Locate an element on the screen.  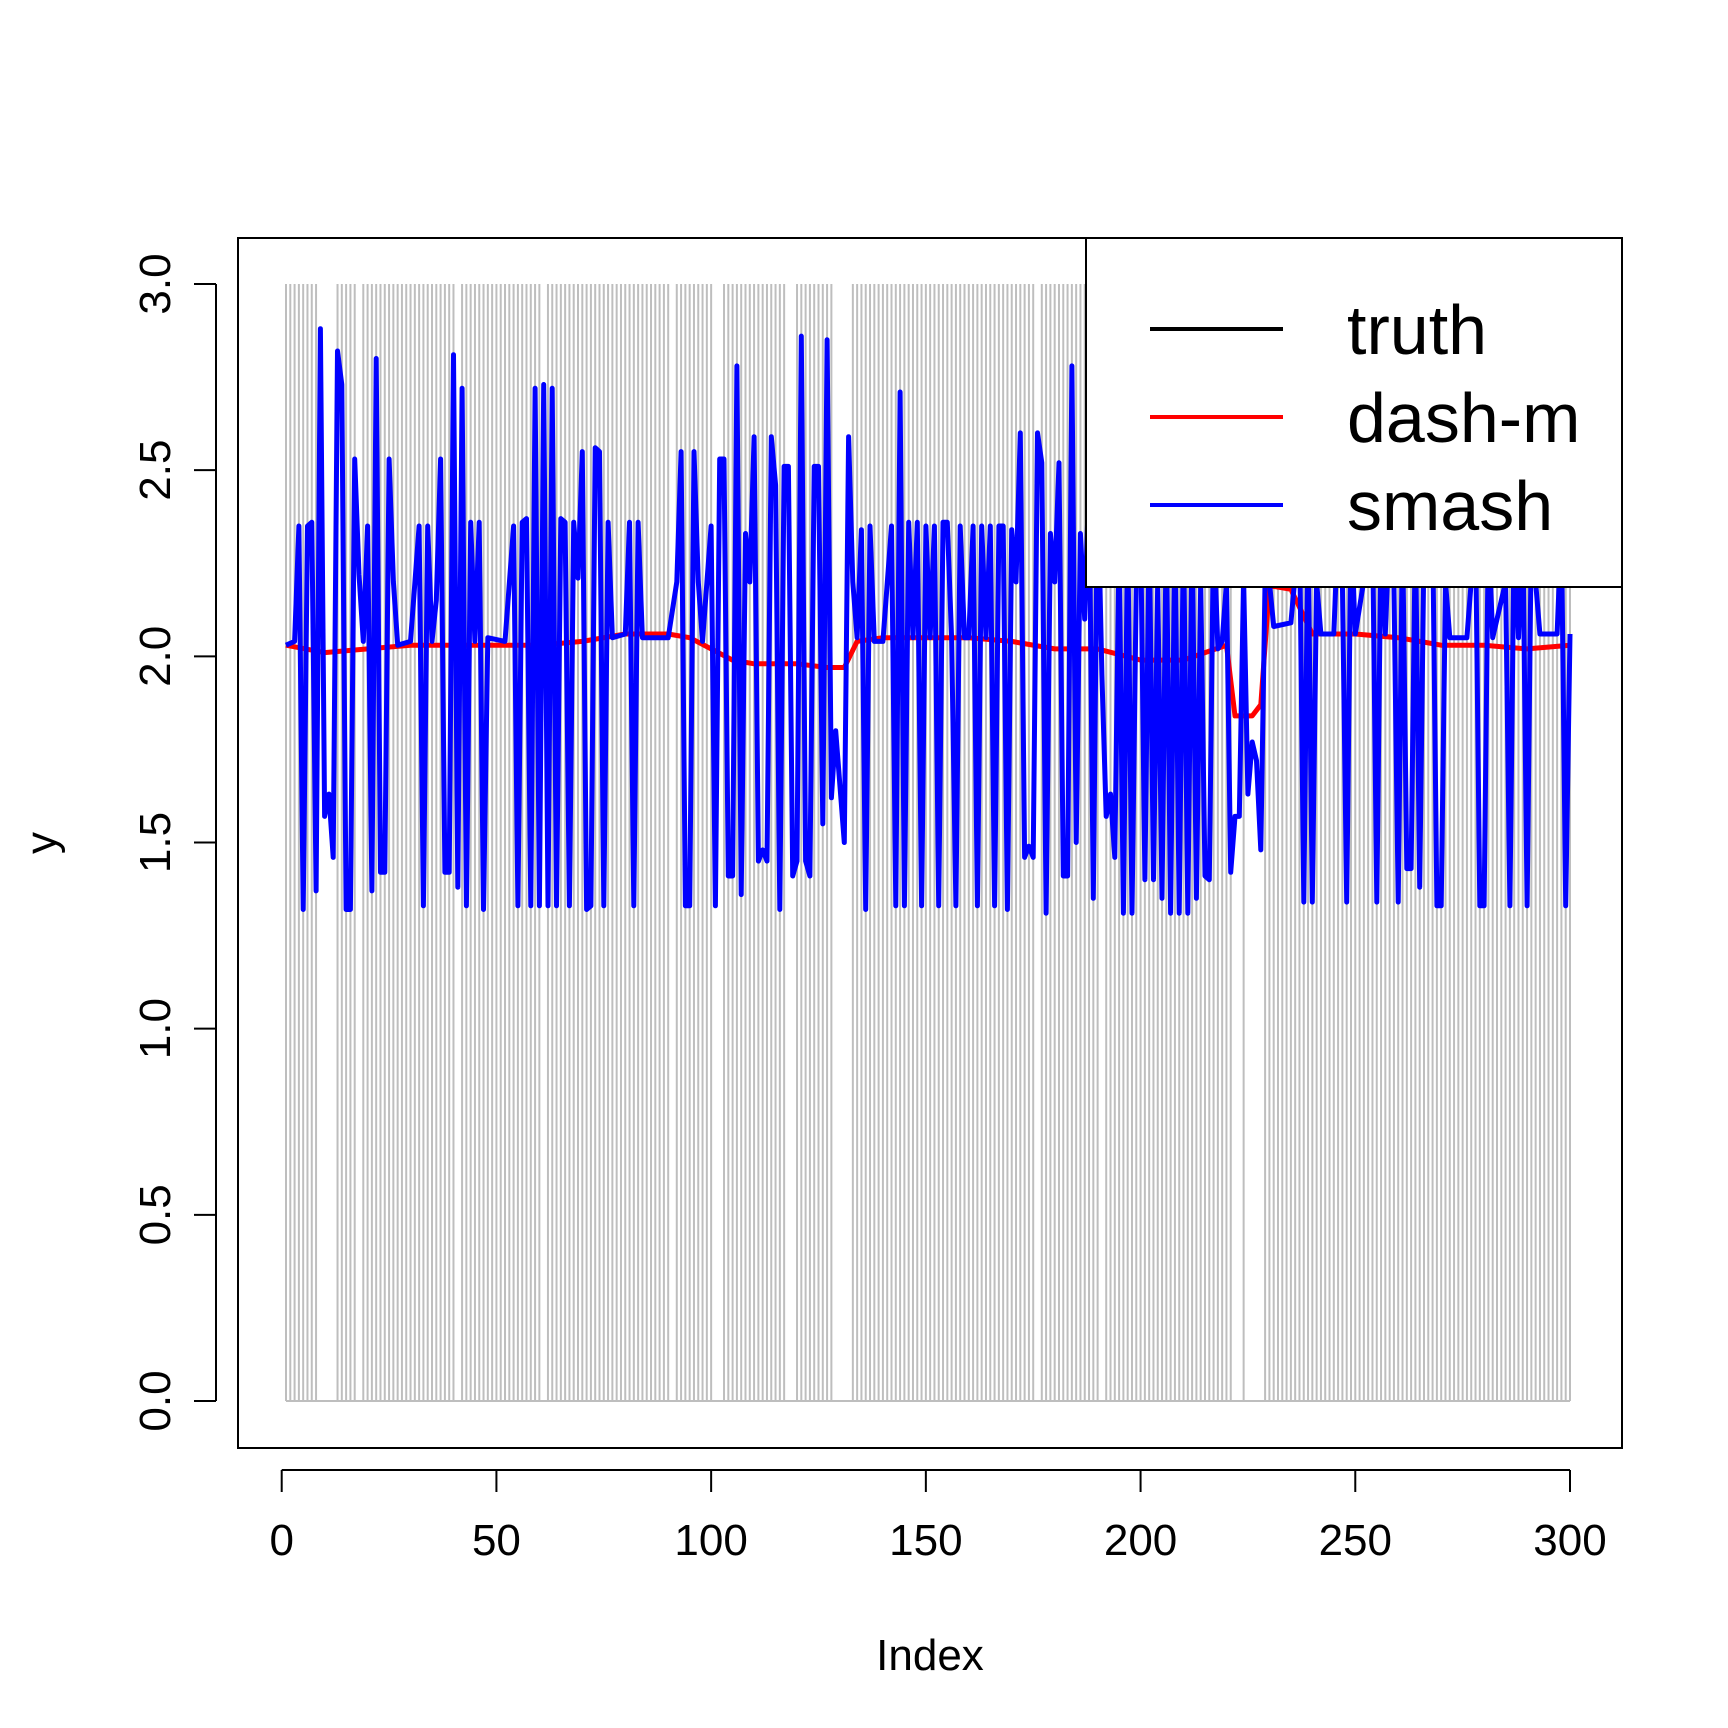
legend-label-truth: truth is located at coordinates (1417, 330).